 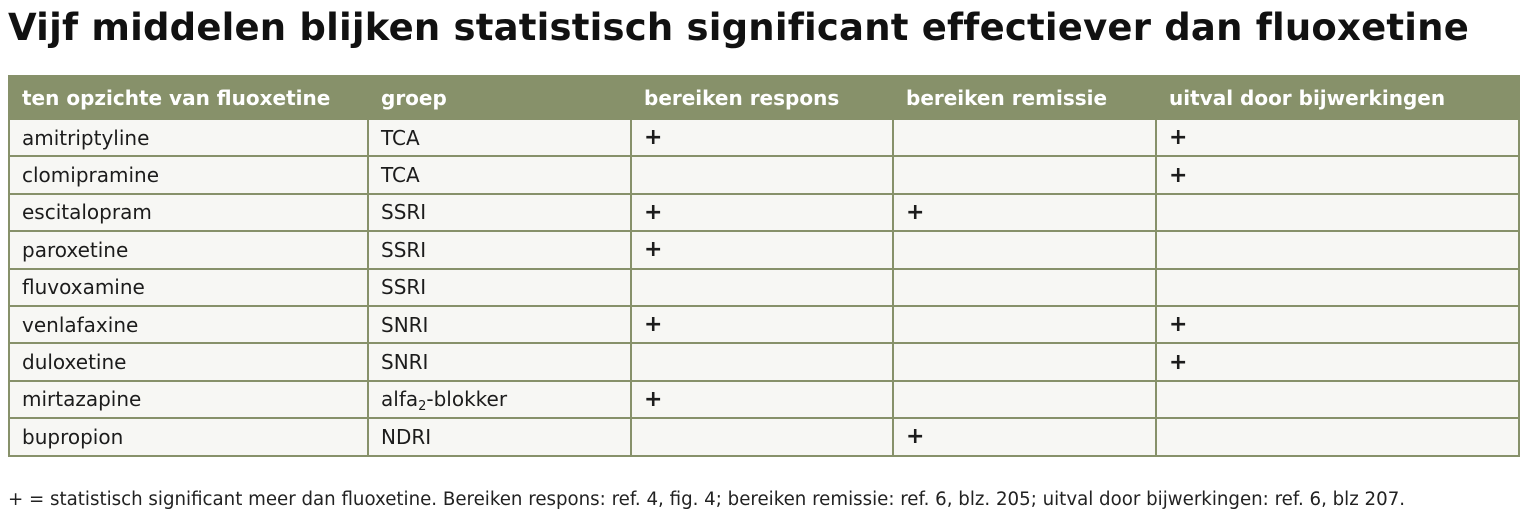 I want to click on header-group: groep, so click(x=499, y=97).